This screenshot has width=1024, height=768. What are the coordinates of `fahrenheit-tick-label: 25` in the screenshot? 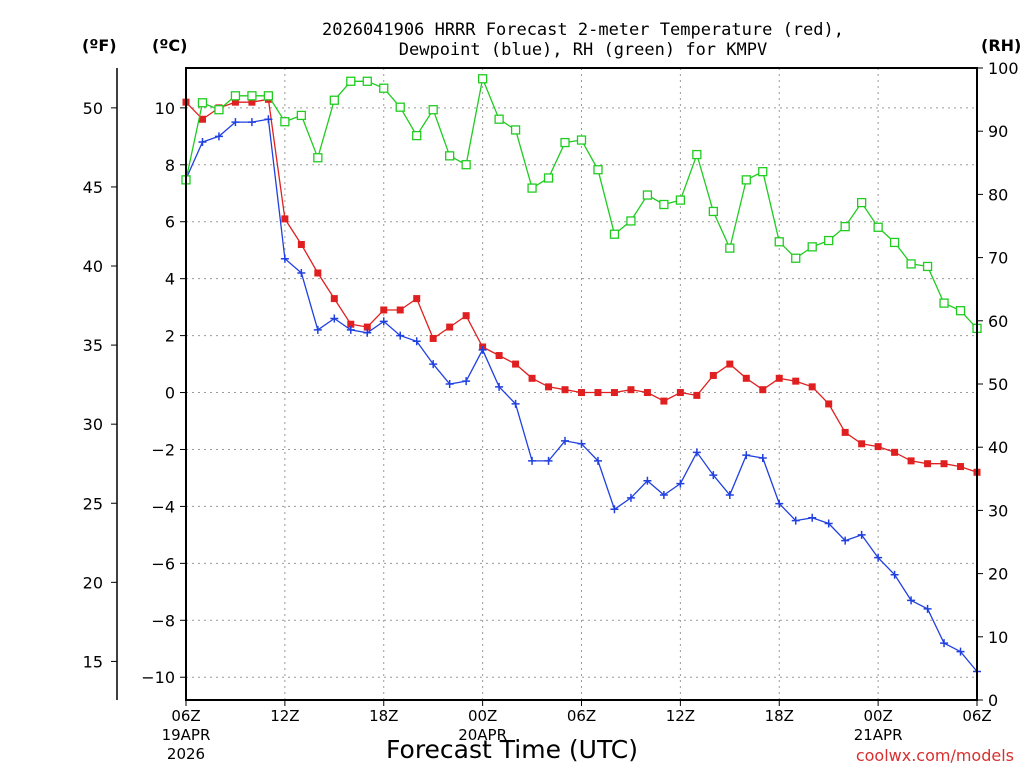 It's located at (93, 503).